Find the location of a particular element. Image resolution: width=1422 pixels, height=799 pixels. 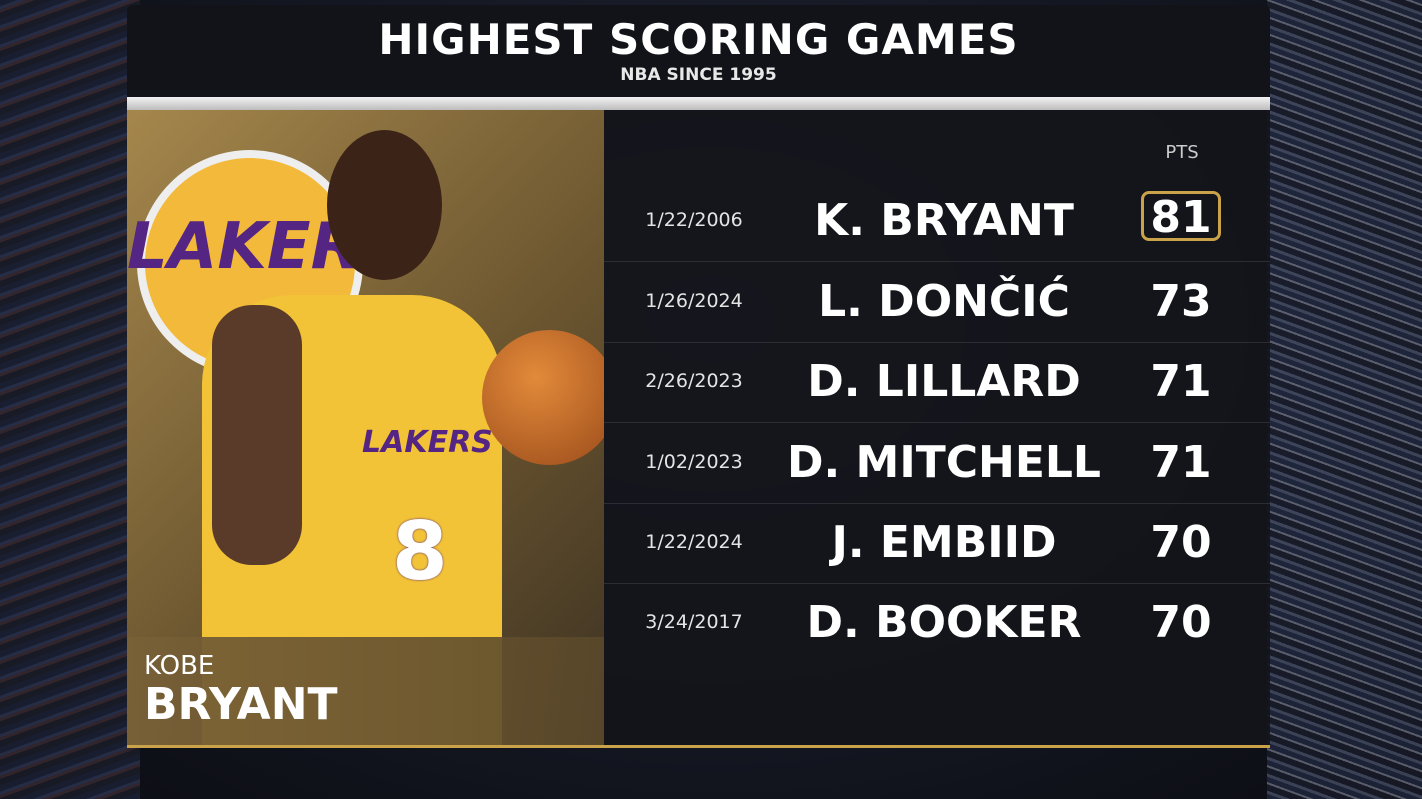

player-name: L. DONČIĆ is located at coordinates (944, 301).